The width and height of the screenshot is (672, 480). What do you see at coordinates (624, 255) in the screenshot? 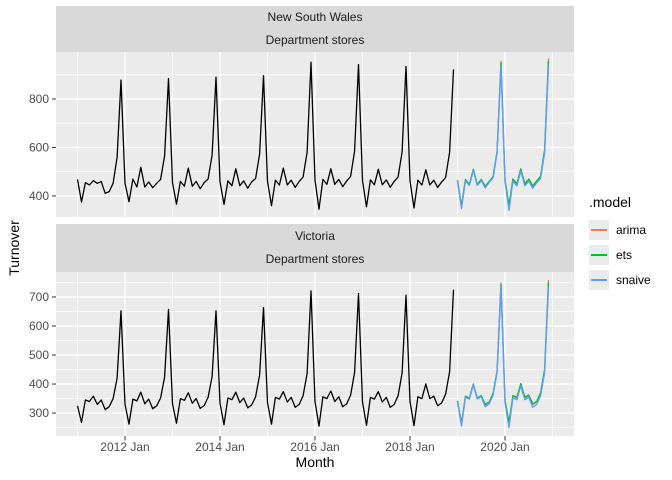
I see `legend-label-ets: ets` at bounding box center [624, 255].